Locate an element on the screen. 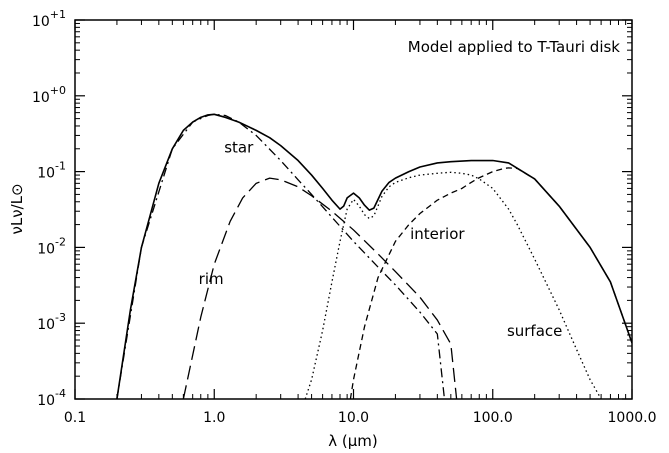 The height and width of the screenshot is (453, 669). y-tick-label: 10⁻¹ is located at coordinates (51, 171).